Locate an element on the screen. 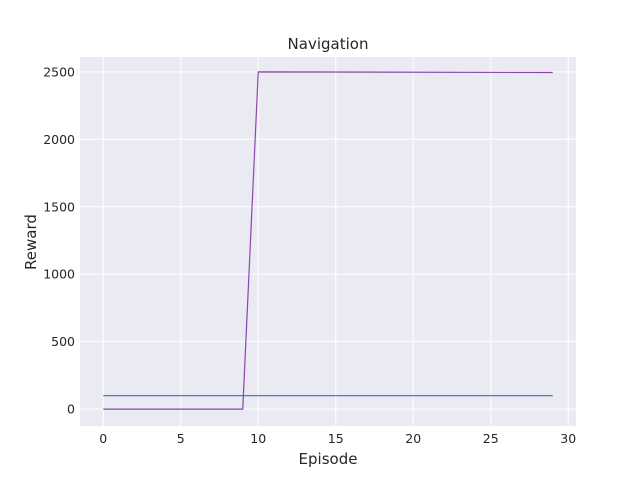 This screenshot has width=640, height=480. x-tick-label: 20 is located at coordinates (413, 438).